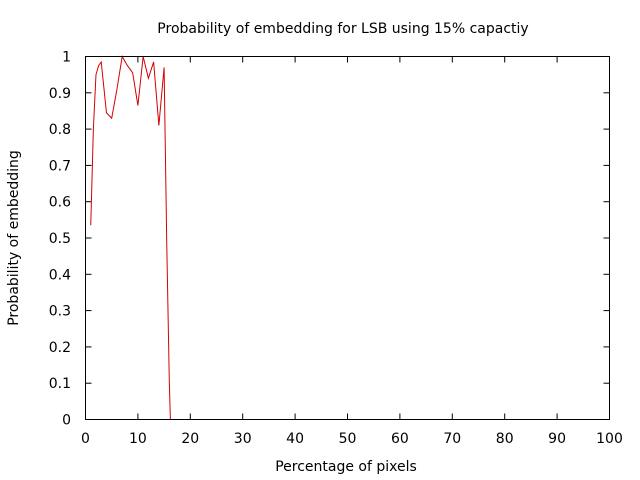  I want to click on x-tick-label: 20, so click(190, 439).